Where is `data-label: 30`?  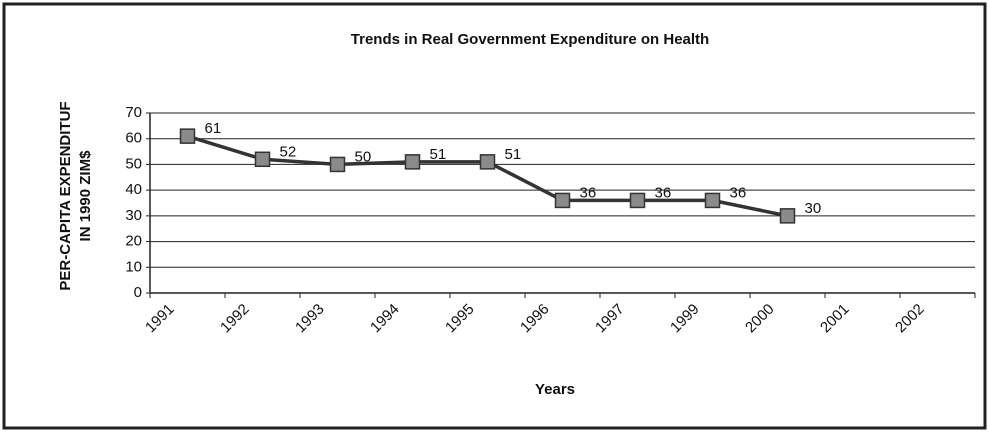
data-label: 30 is located at coordinates (813, 208).